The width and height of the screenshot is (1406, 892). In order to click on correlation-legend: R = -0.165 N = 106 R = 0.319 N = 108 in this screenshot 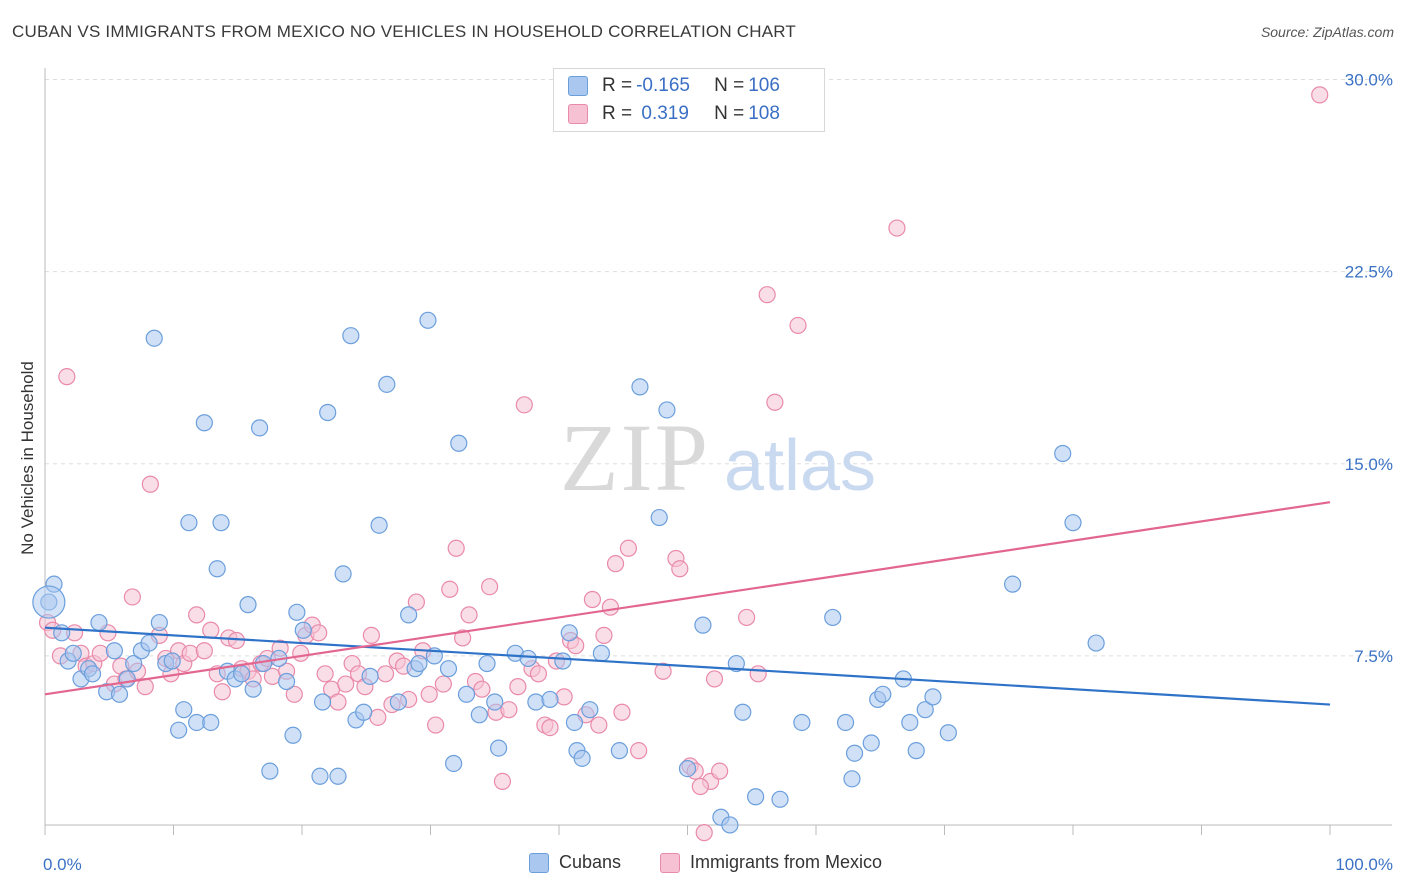, I will do `click(689, 100)`.